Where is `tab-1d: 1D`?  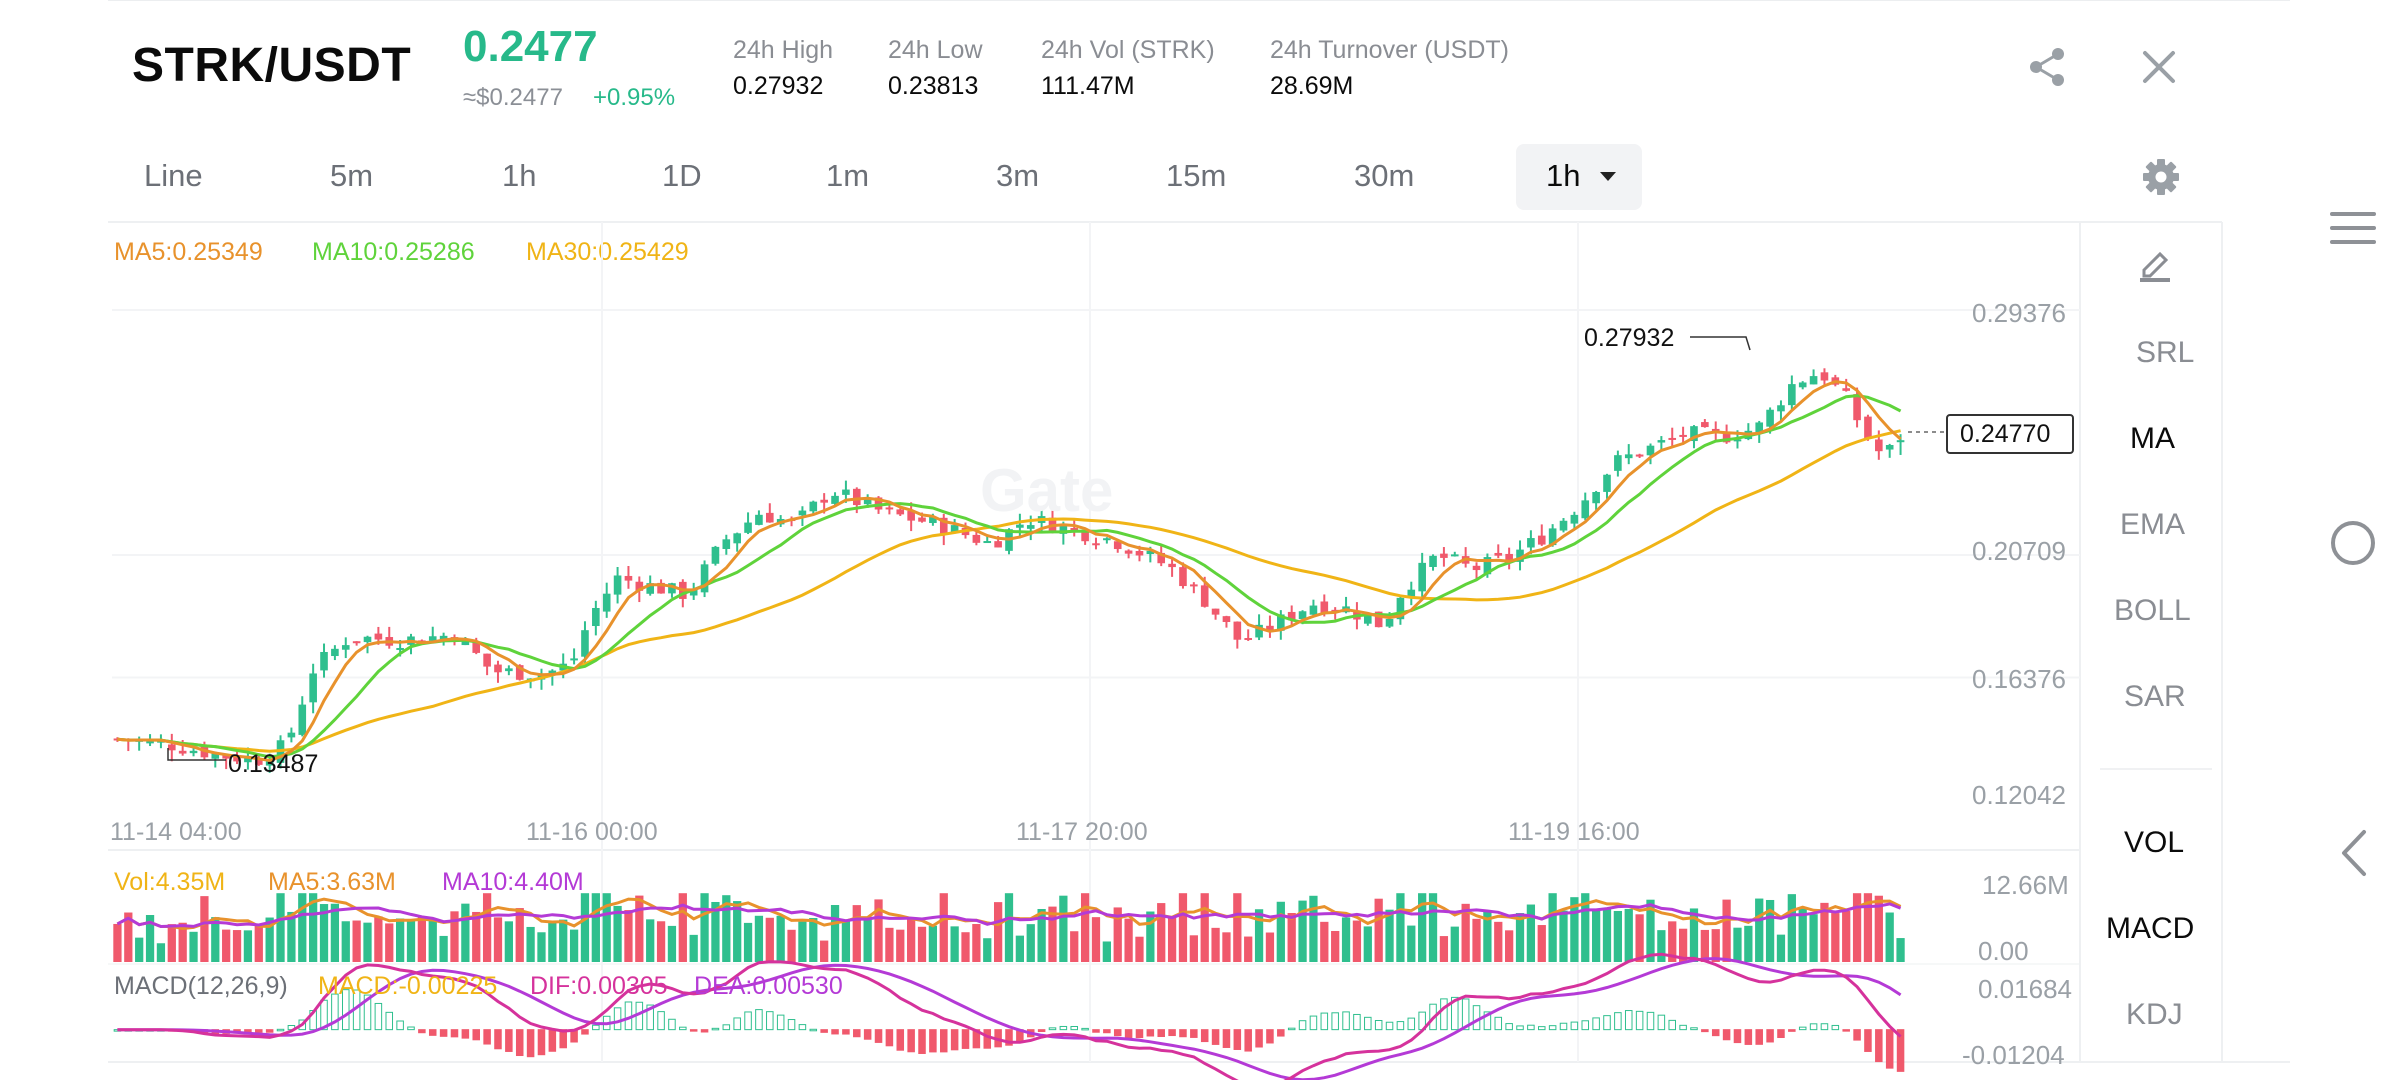
tab-1d: 1D is located at coordinates (682, 175).